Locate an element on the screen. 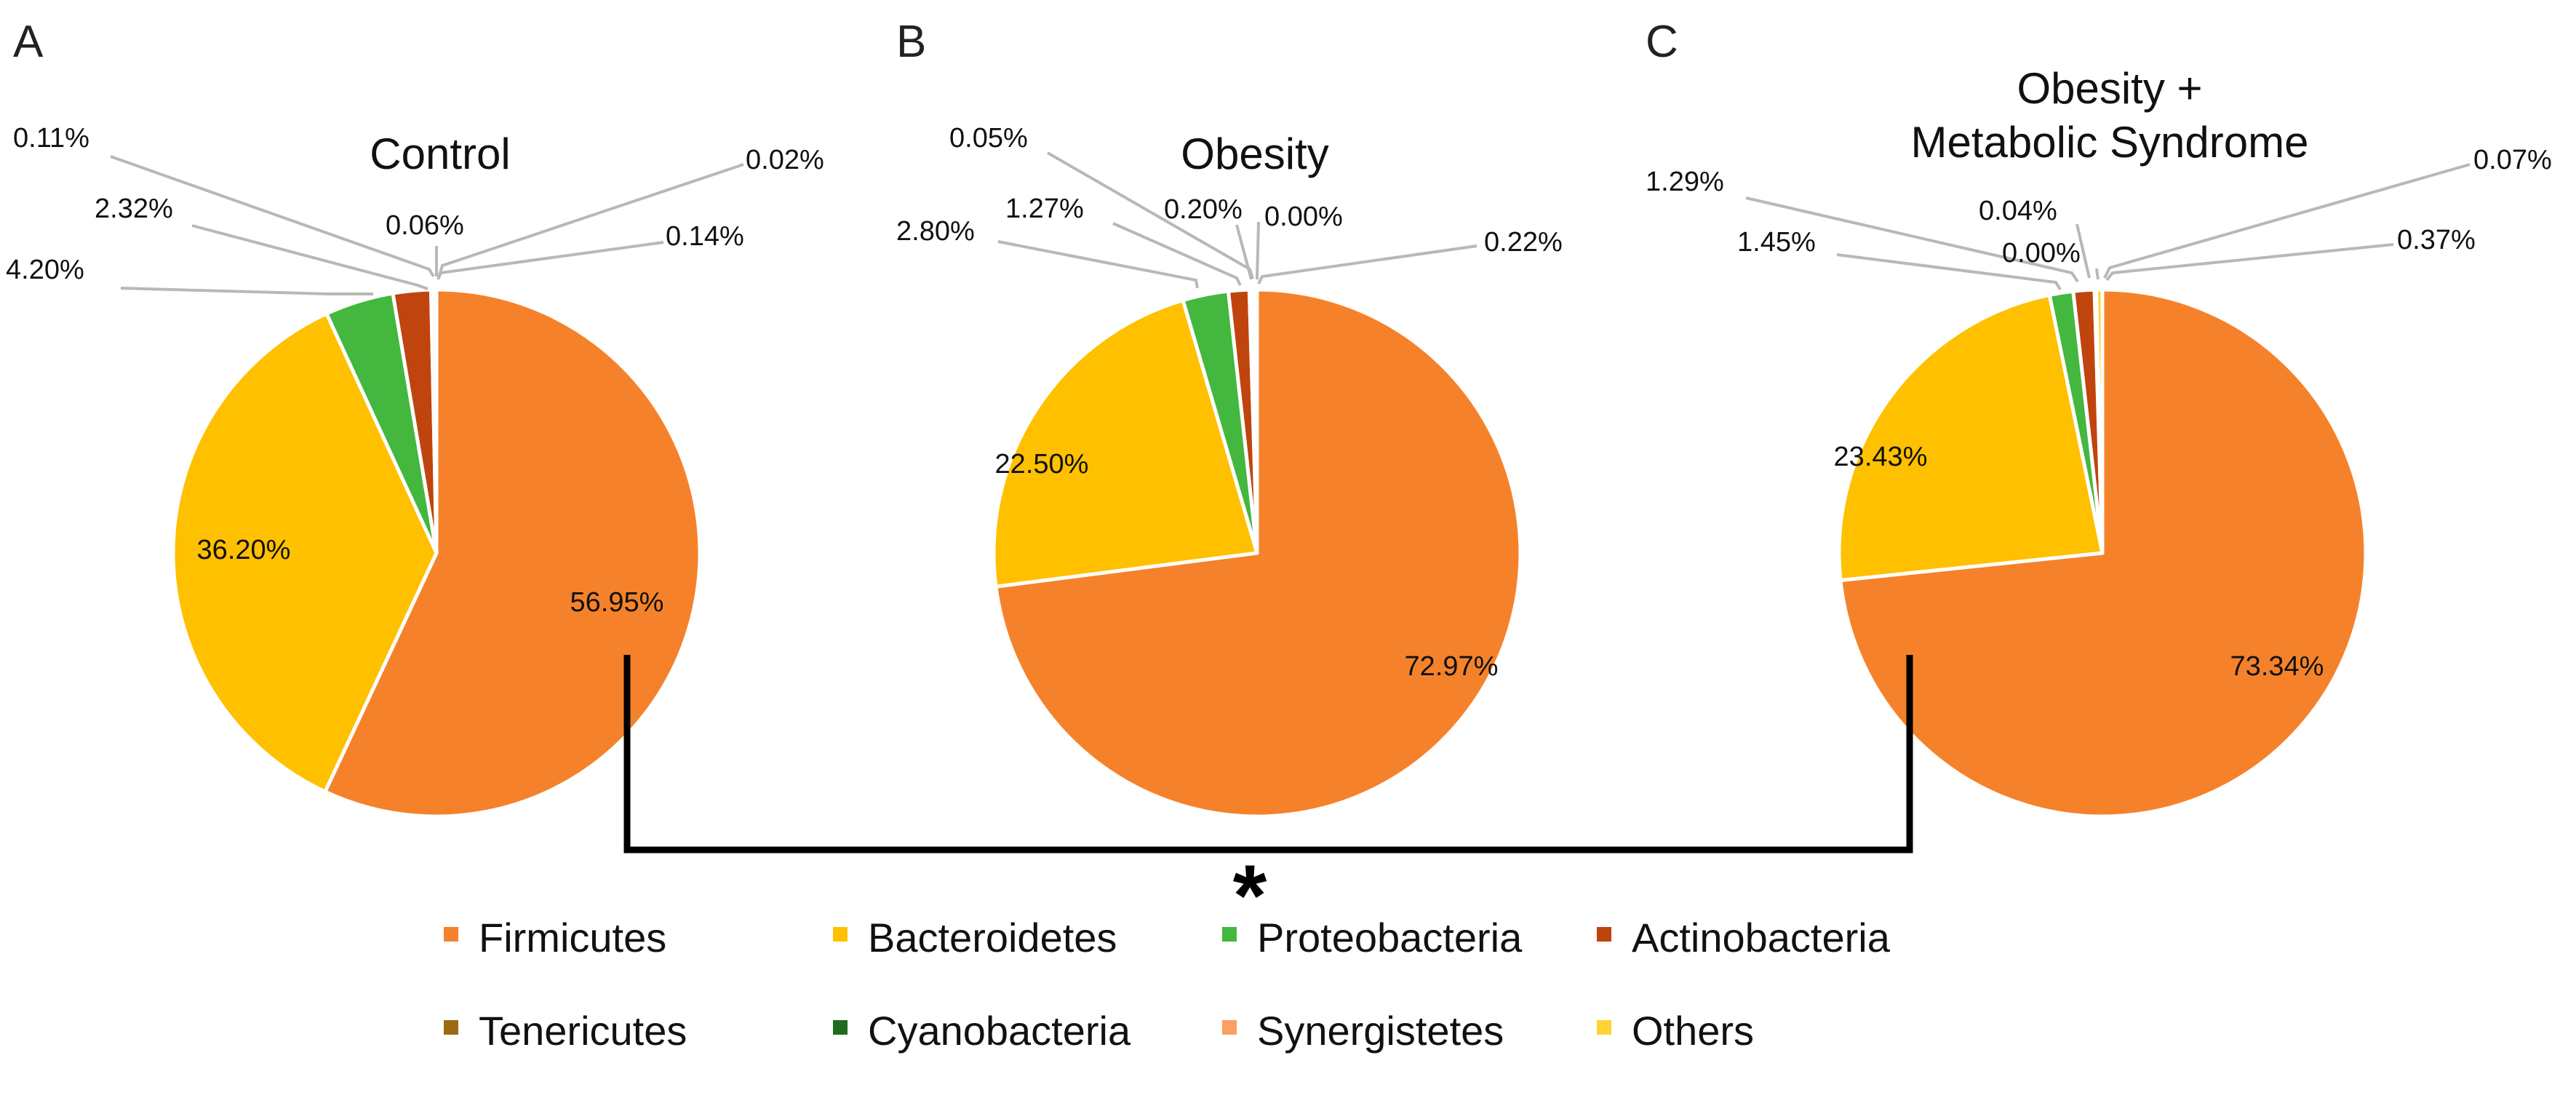  data-label-cyanobacteria: 0.00% is located at coordinates (2041, 253).